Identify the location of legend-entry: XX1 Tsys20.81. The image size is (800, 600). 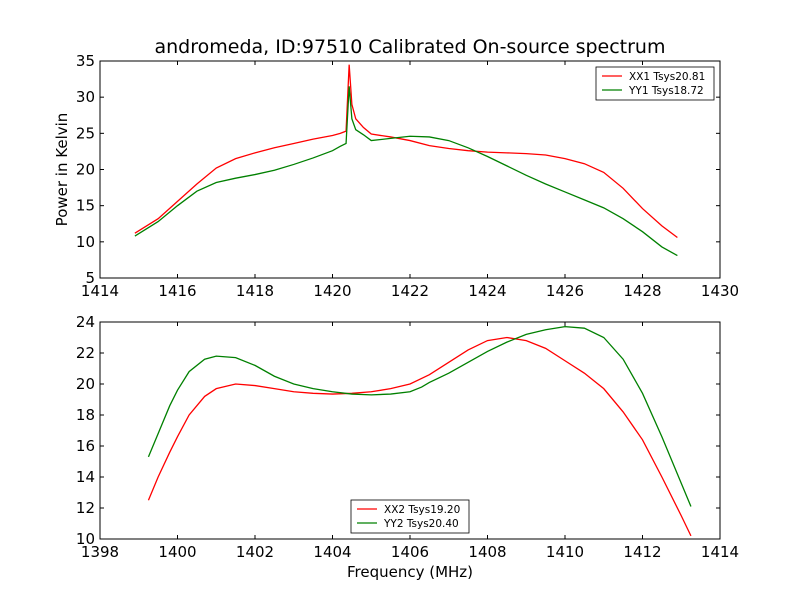
(667, 77).